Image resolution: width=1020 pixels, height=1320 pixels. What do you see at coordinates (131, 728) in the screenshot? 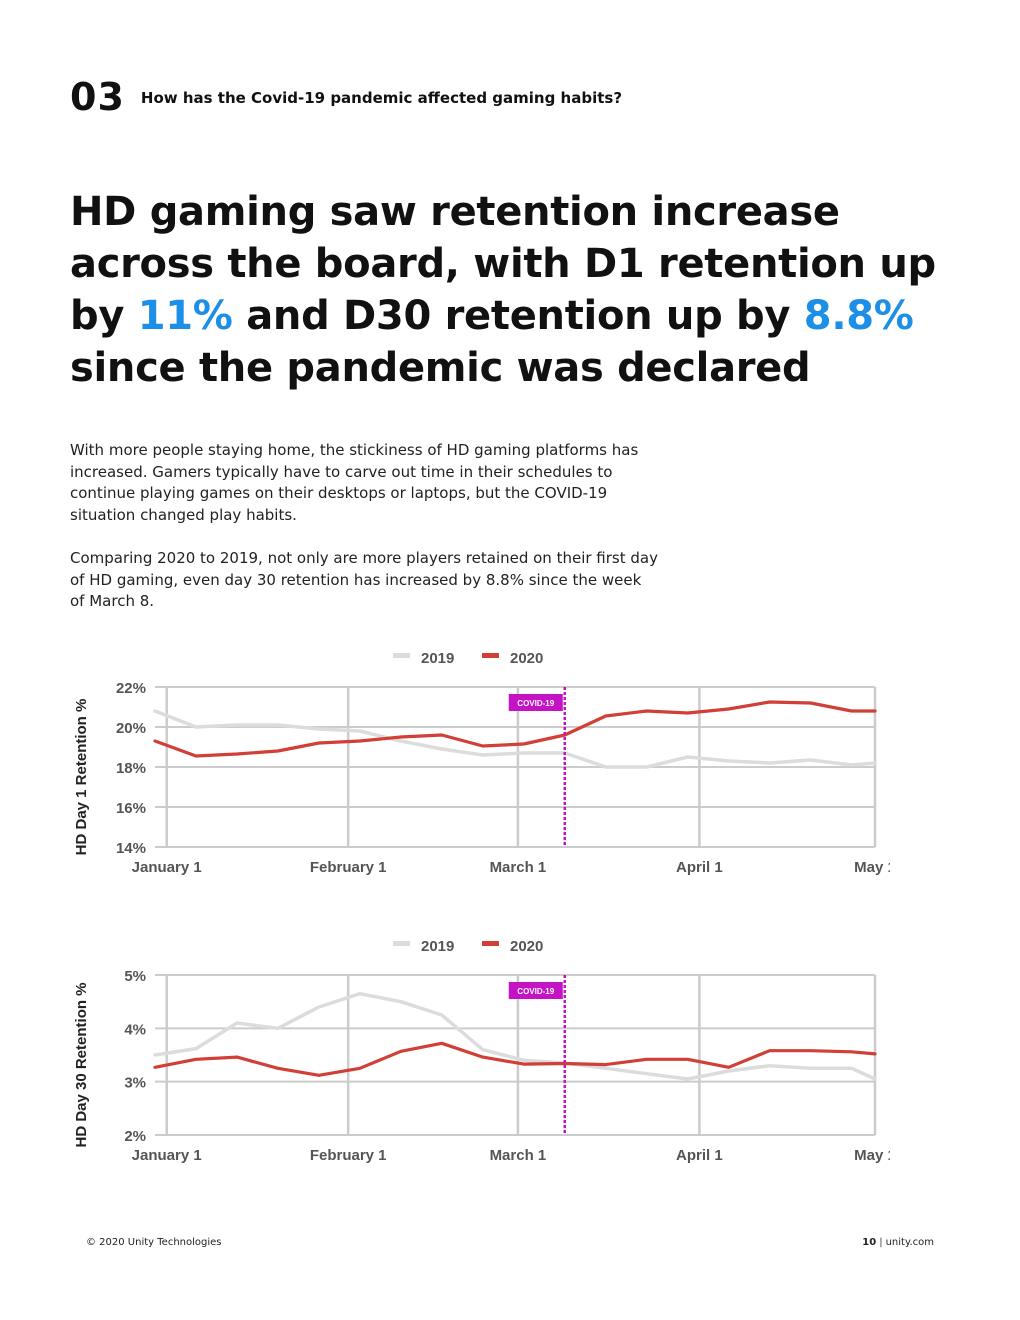
I see `chart1-y-tick-label: 20%` at bounding box center [131, 728].